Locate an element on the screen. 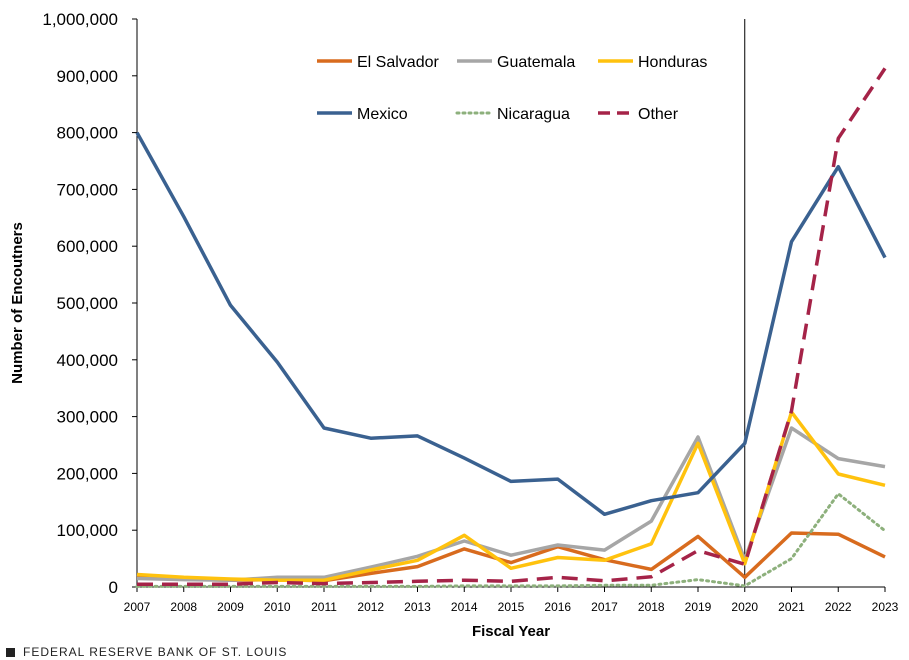  x-tick-label: 2009 is located at coordinates (230, 607).